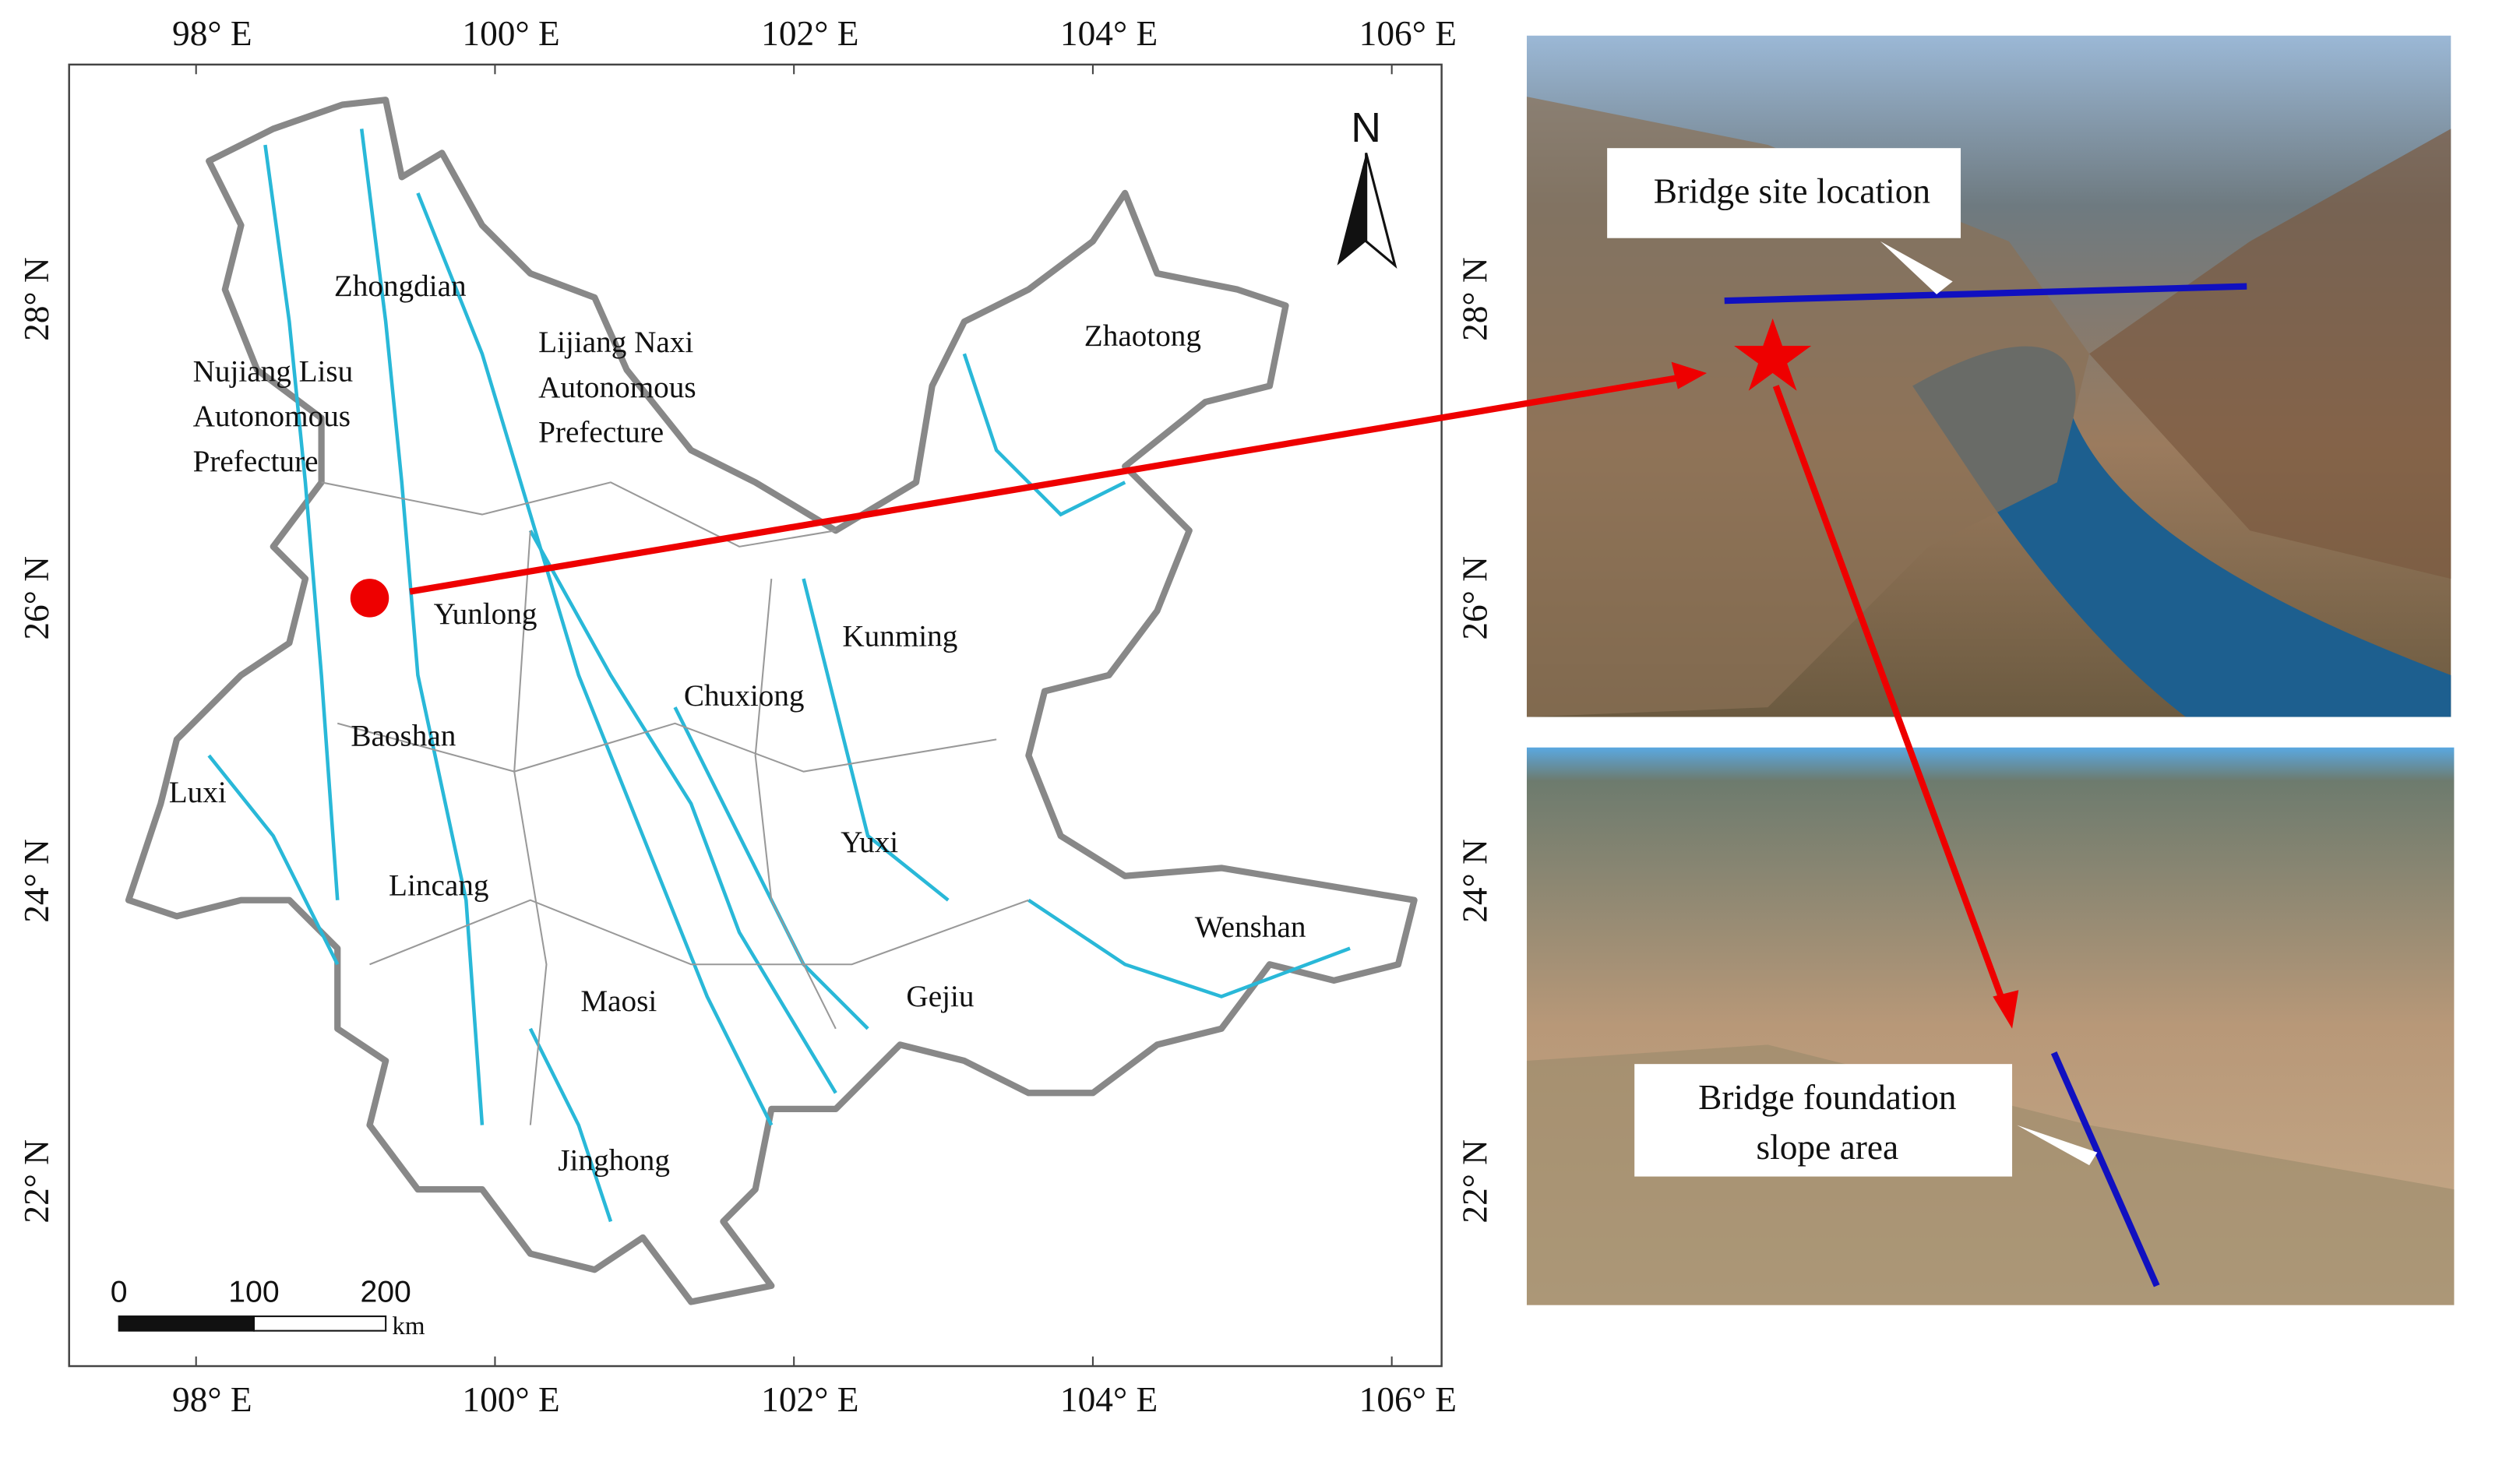  Describe the element at coordinates (253, 1292) in the screenshot. I see `scale-label: 100` at that location.